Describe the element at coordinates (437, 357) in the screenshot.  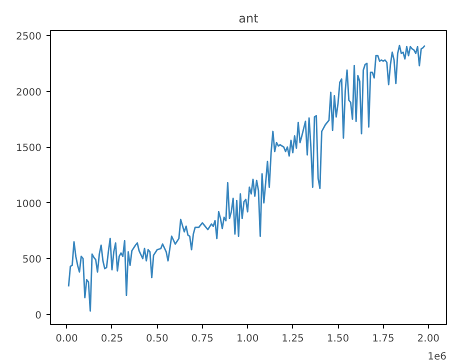
I see `text: 1e6` at that location.